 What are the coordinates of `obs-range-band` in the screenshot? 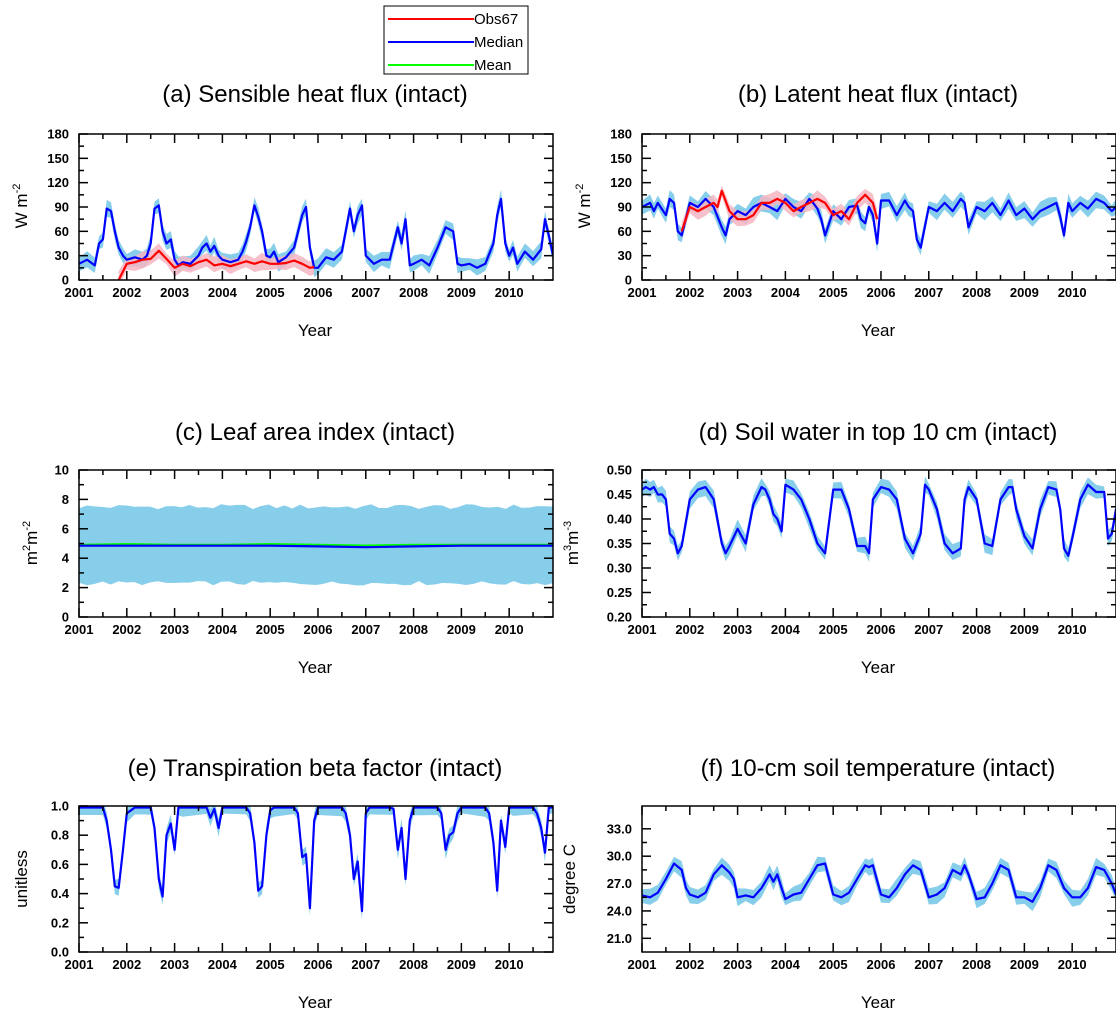 It's located at (216, 261).